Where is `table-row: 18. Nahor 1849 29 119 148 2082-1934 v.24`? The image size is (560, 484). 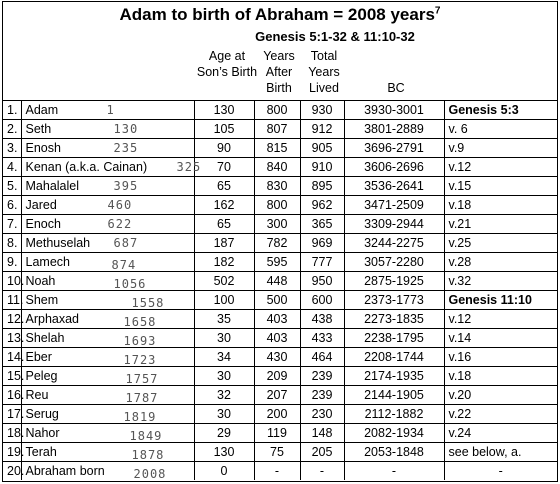 table-row: 18. Nahor 1849 29 119 148 2082-1934 v.24 is located at coordinates (280, 433).